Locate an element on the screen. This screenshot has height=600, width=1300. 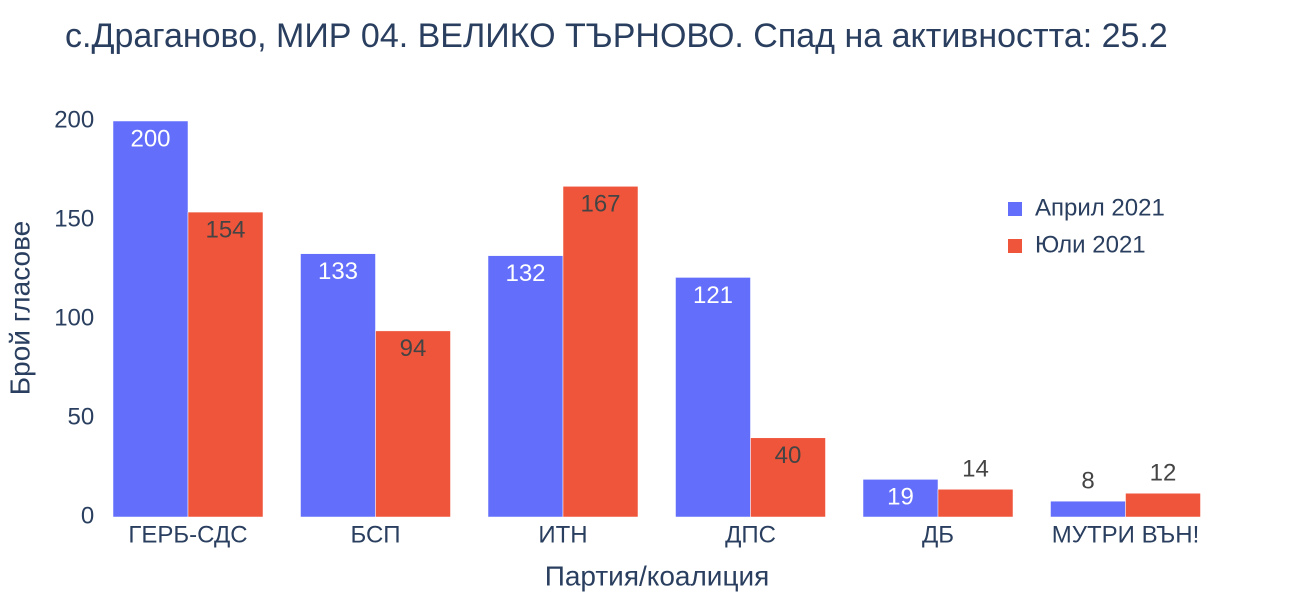
data-label: 19 is located at coordinates (900, 497).